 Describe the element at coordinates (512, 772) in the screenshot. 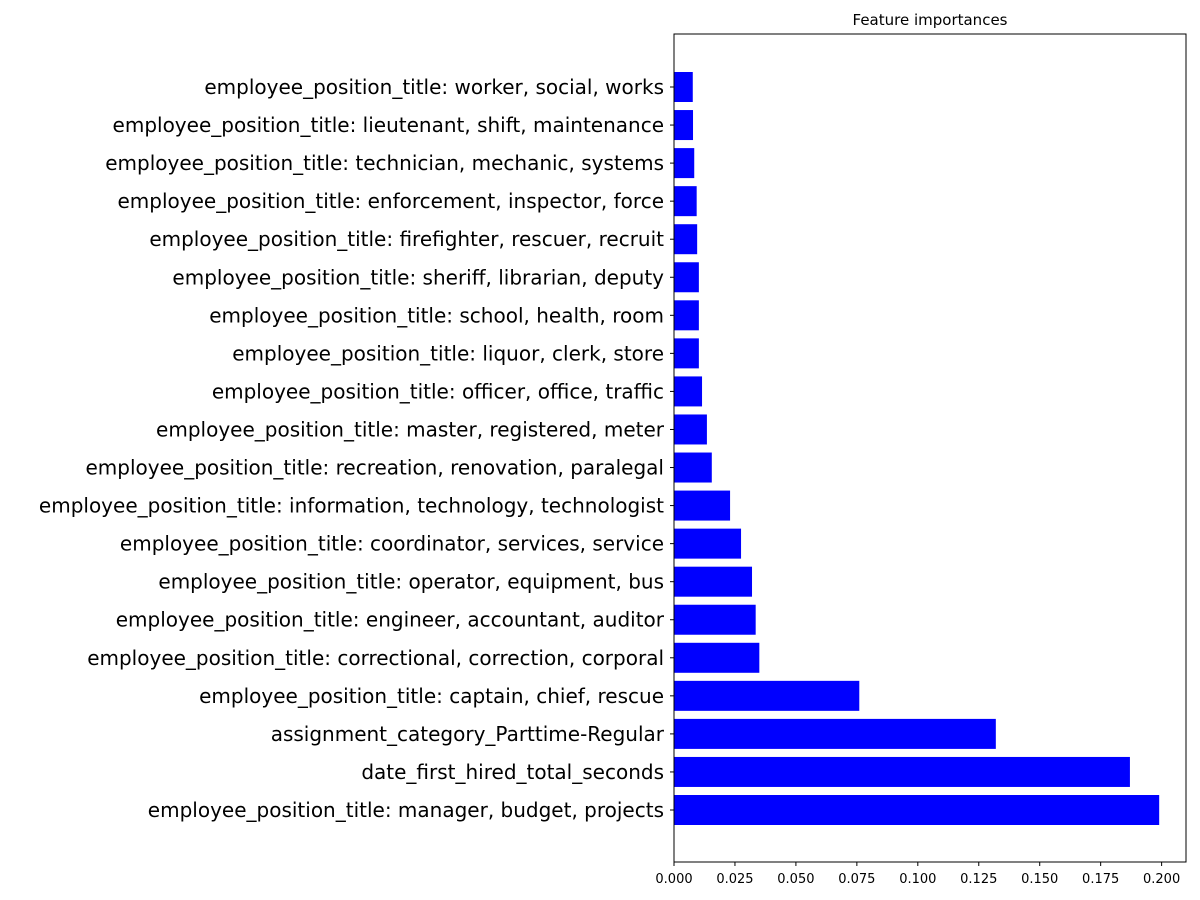

I see `category-label-1: date_first_hired_total_seconds` at that location.